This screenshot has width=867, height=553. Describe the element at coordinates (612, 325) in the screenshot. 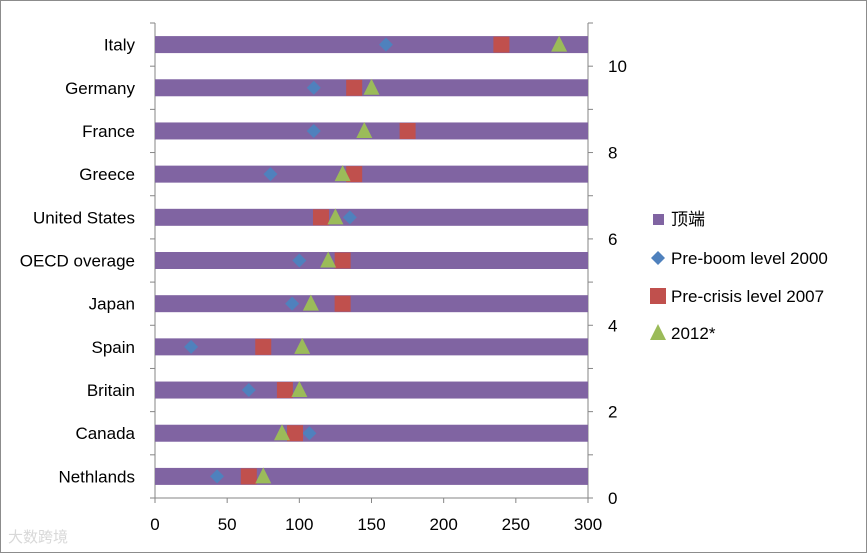

I see `y2-tick-label: 4` at that location.